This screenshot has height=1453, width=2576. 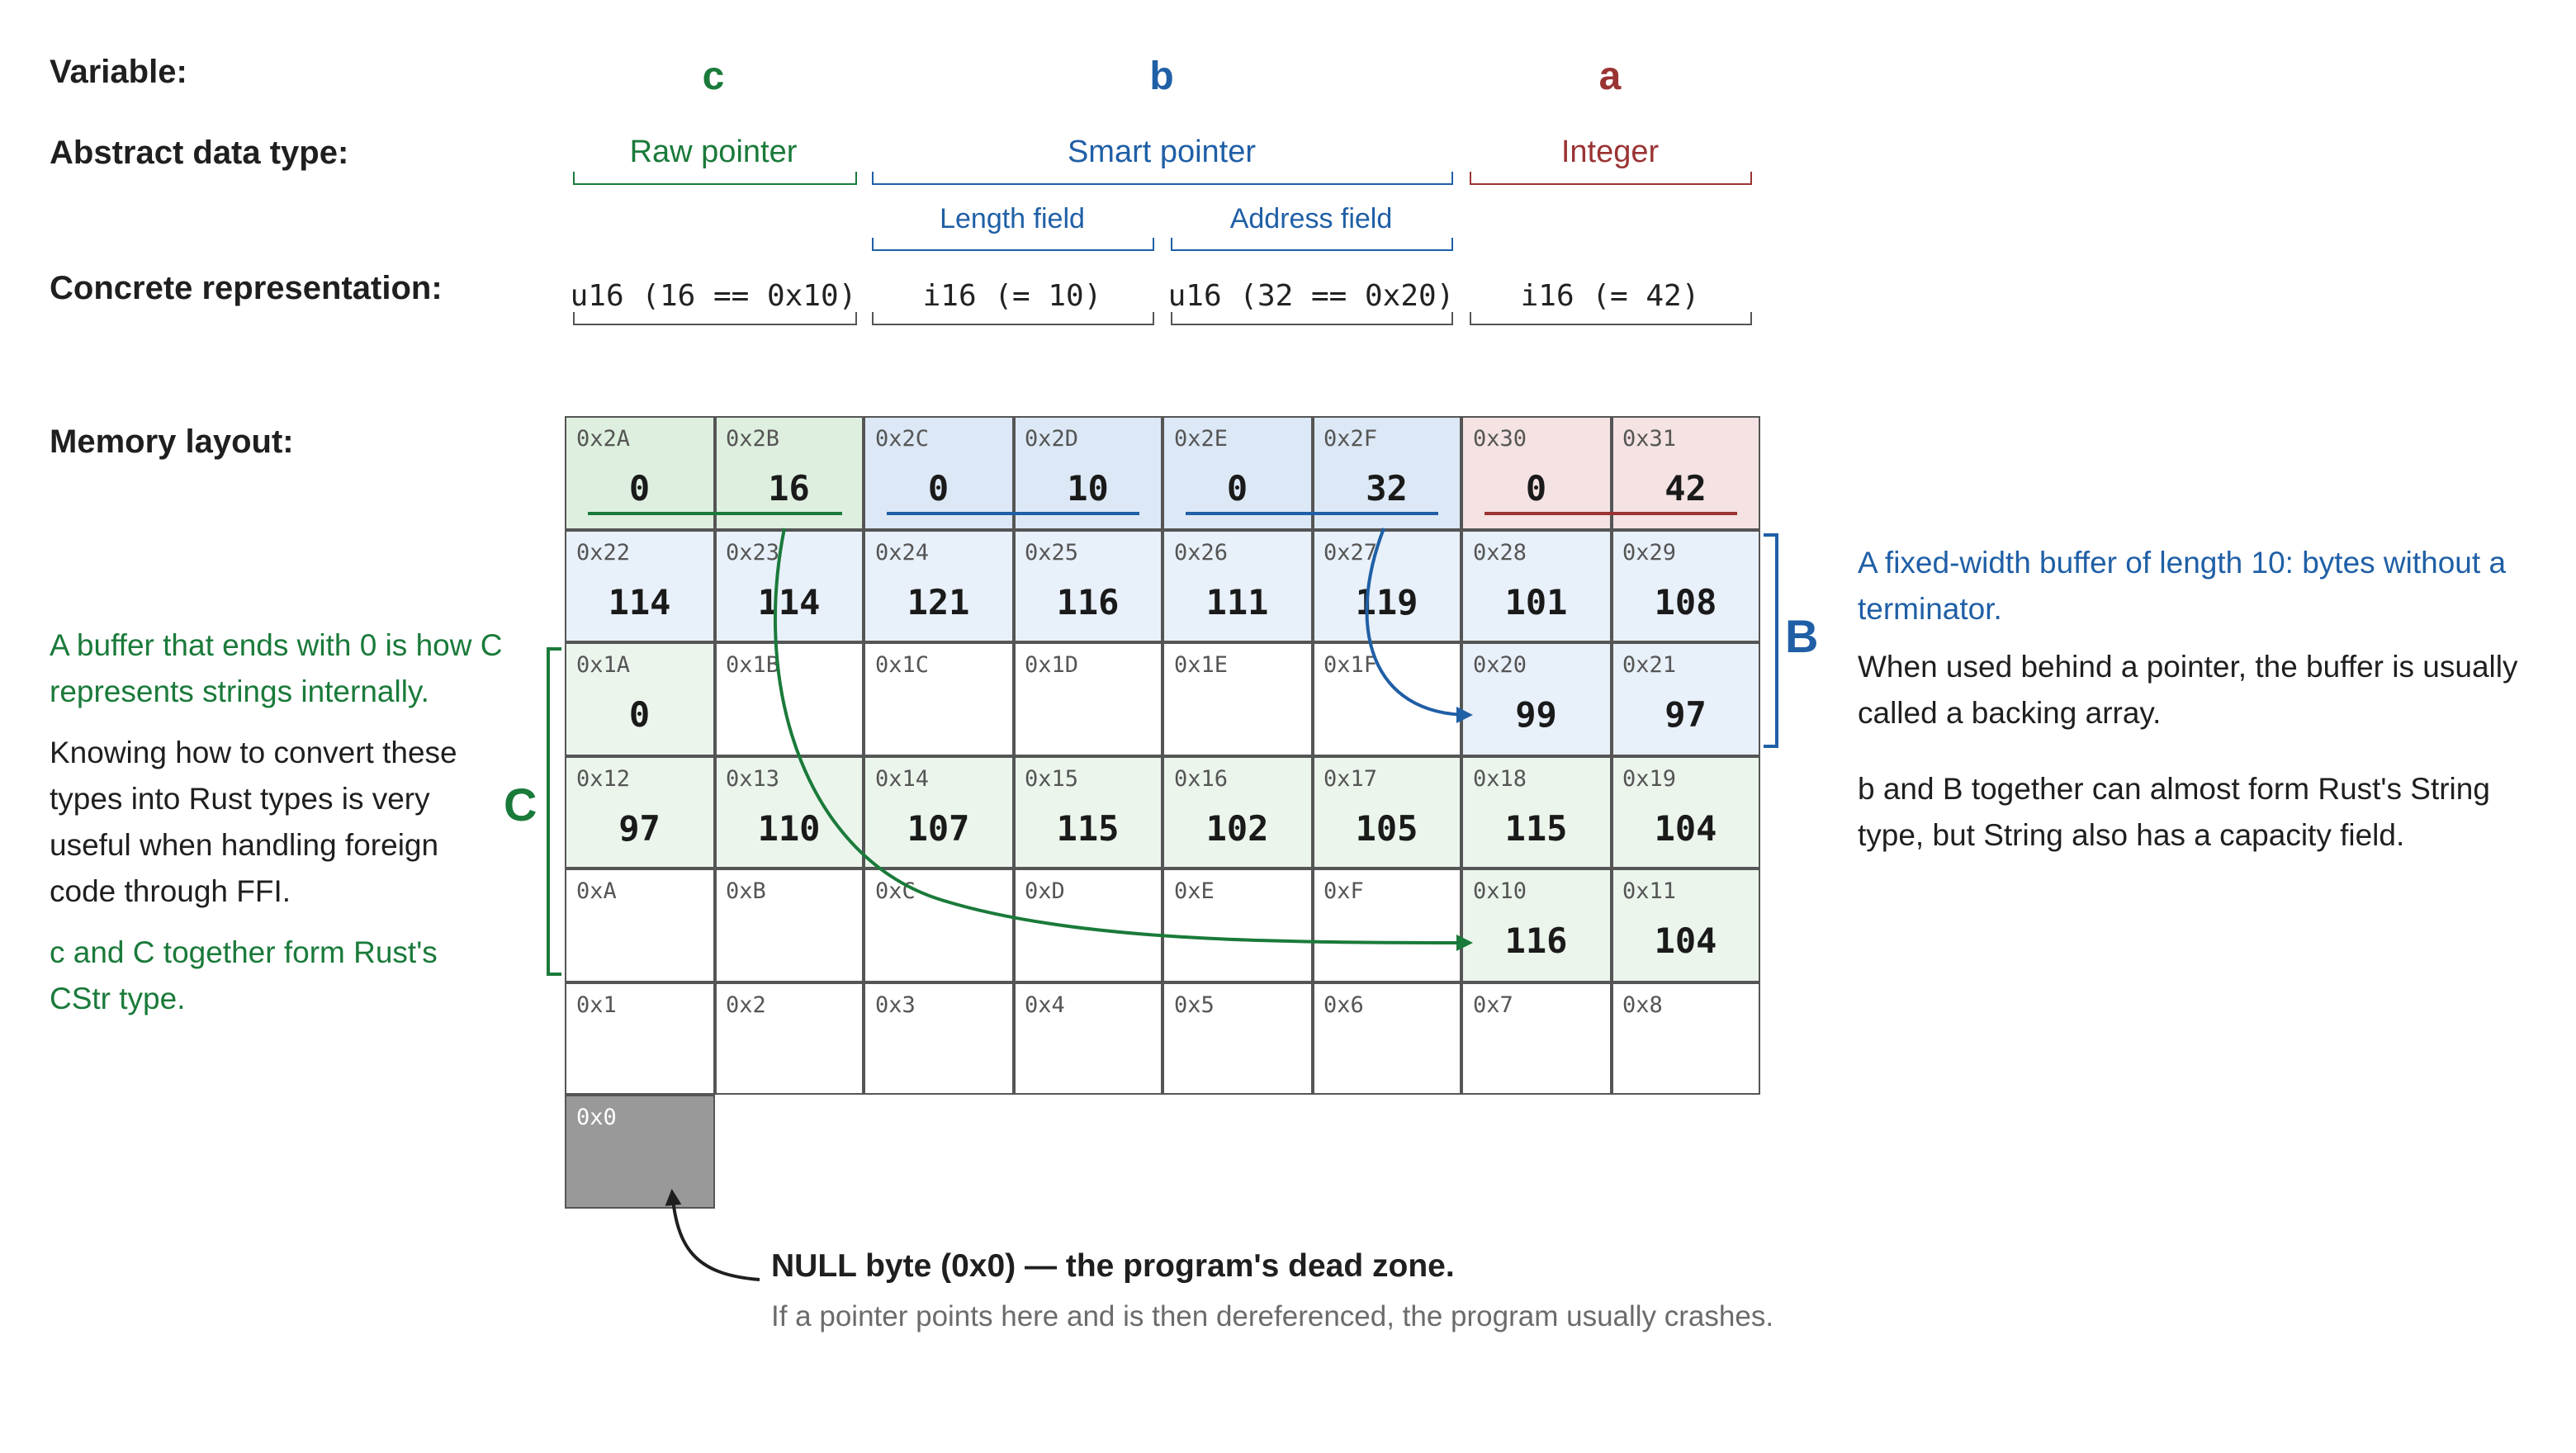 I want to click on memory-cell: 0x8, so click(x=1685, y=1038).